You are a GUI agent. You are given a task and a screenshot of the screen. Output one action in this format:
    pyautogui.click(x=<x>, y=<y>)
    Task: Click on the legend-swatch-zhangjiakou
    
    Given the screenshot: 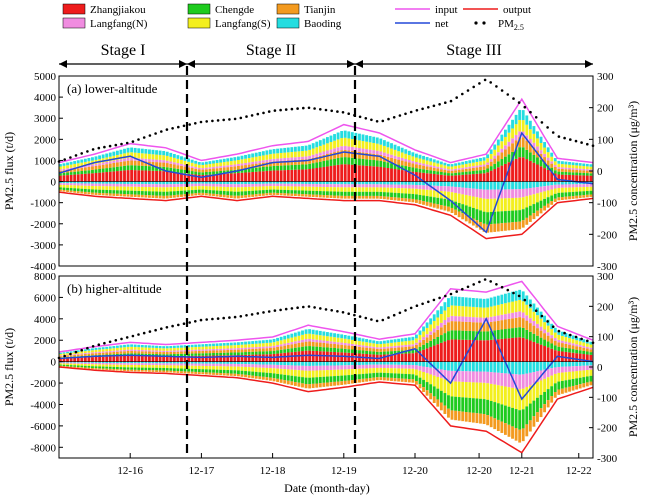 What is the action you would take?
    pyautogui.click(x=74, y=9)
    